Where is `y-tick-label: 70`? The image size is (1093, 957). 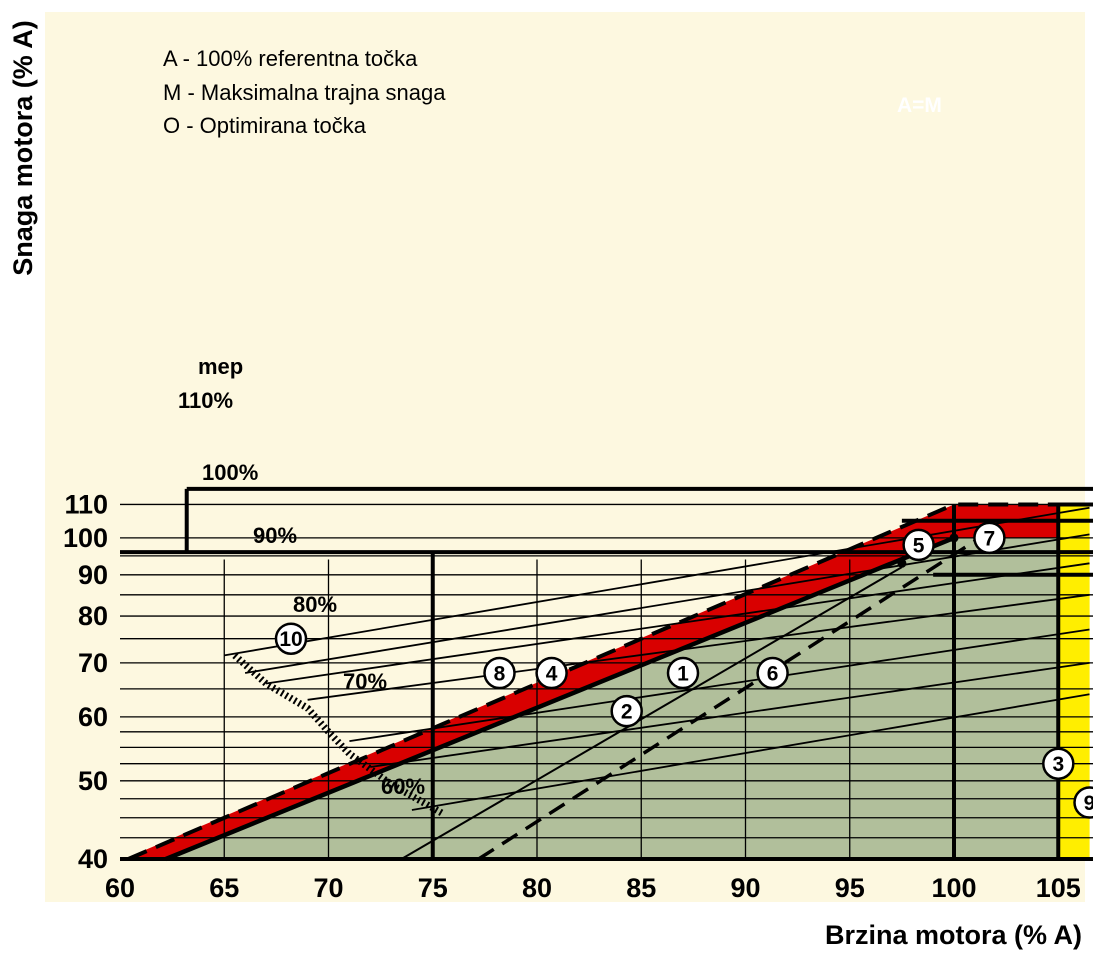
y-tick-label: 70 is located at coordinates (93, 663).